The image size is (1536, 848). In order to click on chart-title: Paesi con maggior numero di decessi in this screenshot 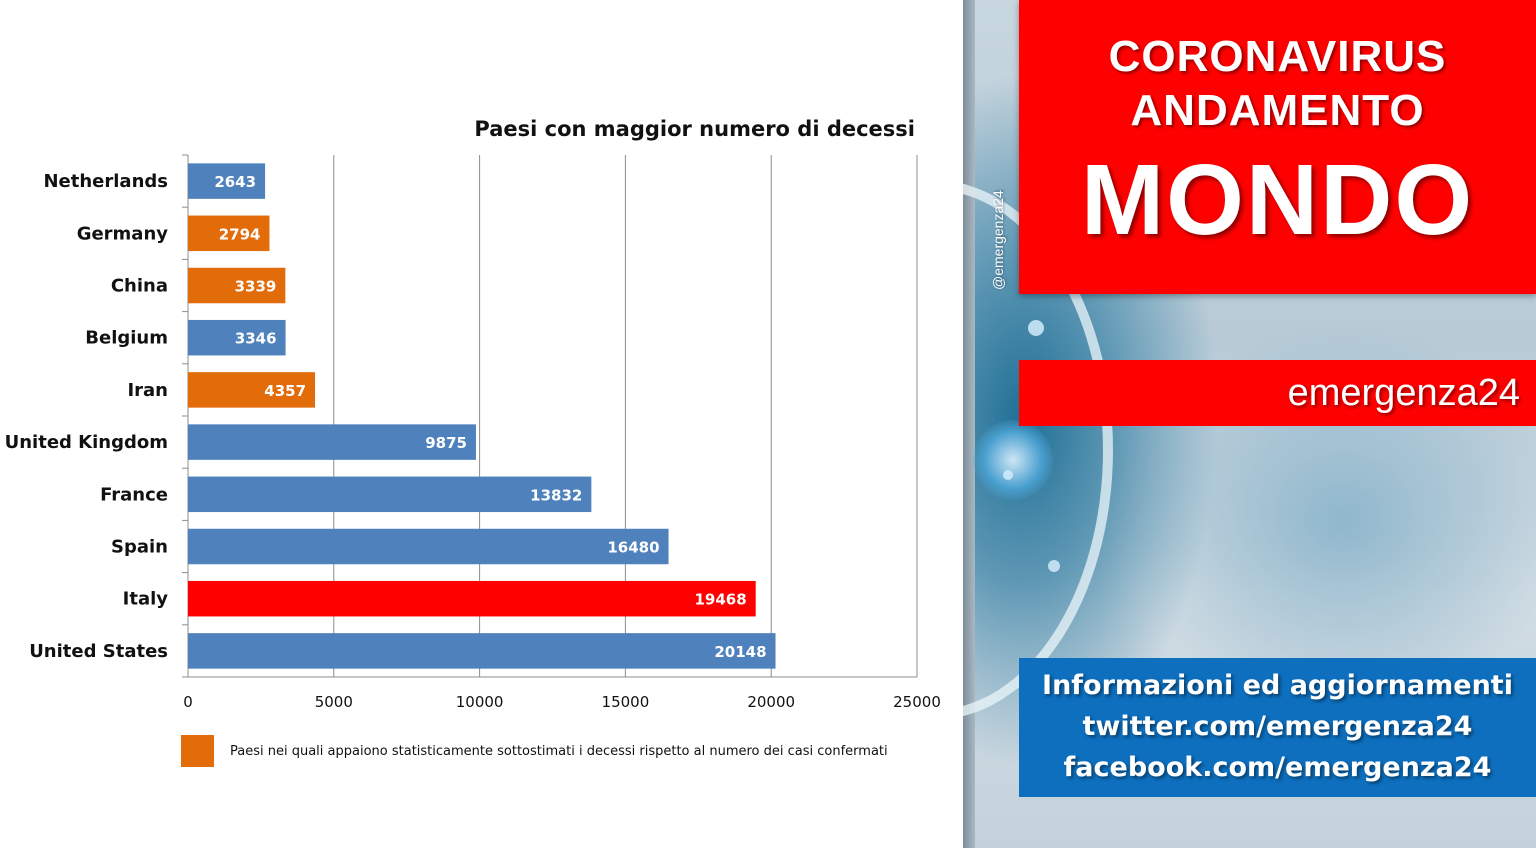, I will do `click(694, 129)`.